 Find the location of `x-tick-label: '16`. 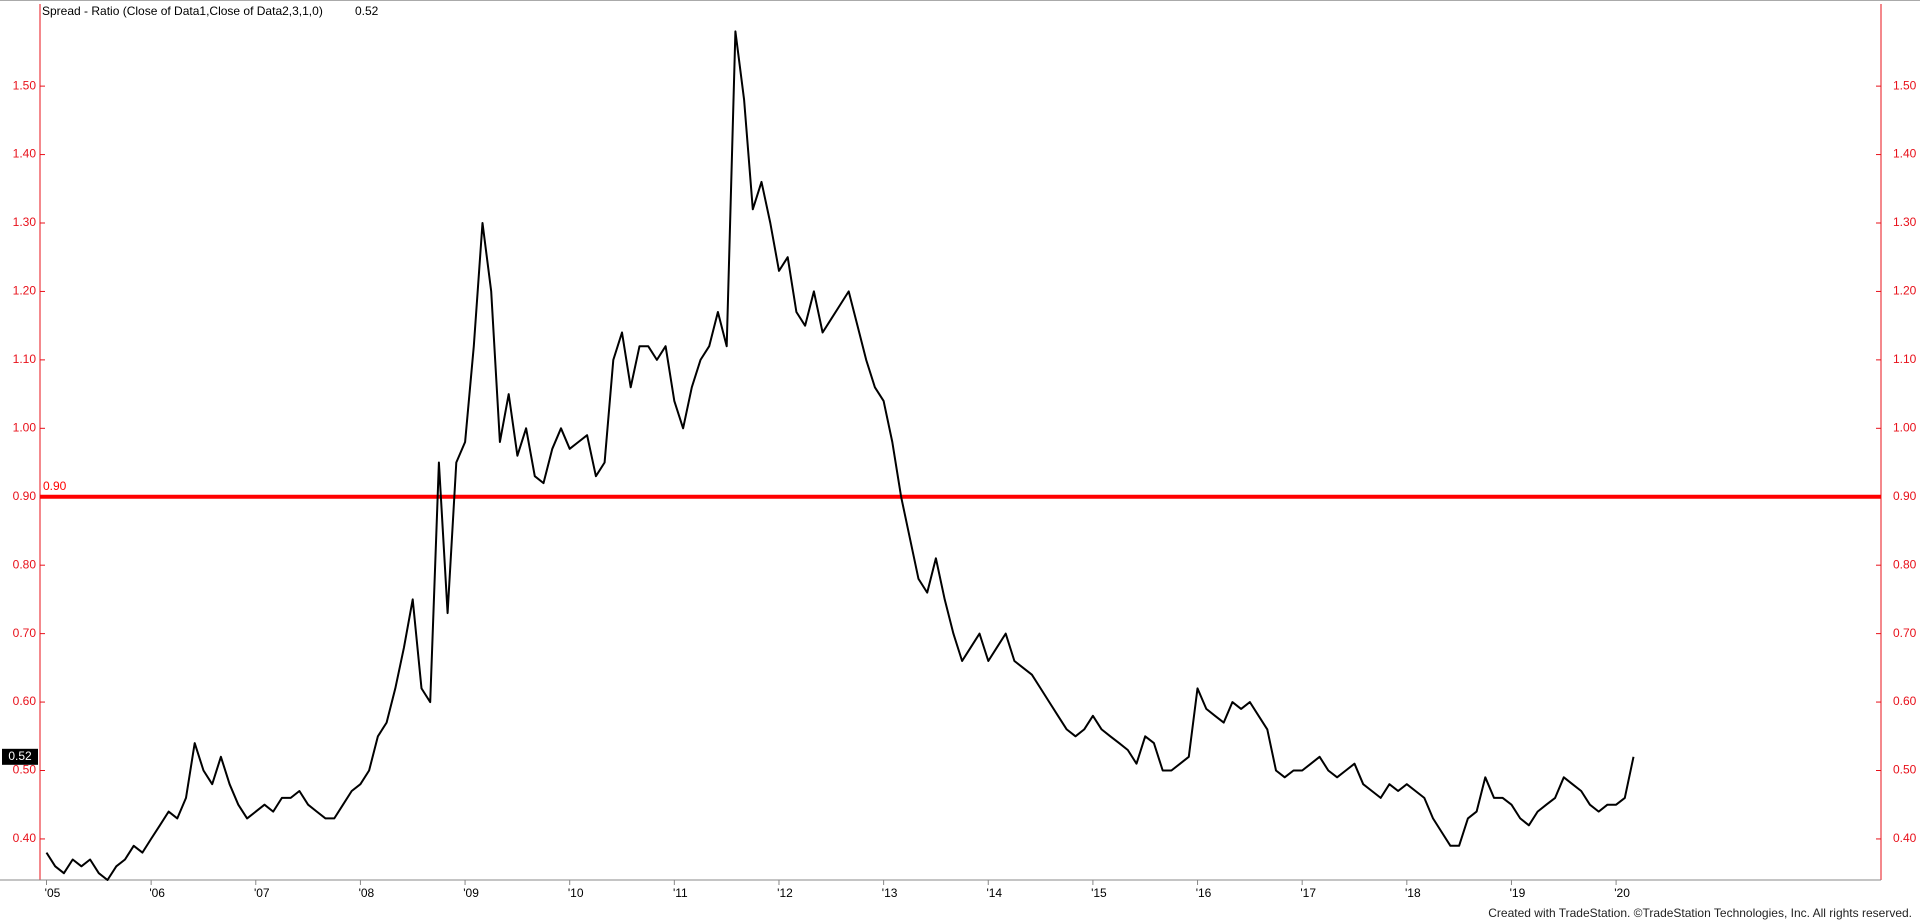

x-tick-label: '16 is located at coordinates (1204, 893).